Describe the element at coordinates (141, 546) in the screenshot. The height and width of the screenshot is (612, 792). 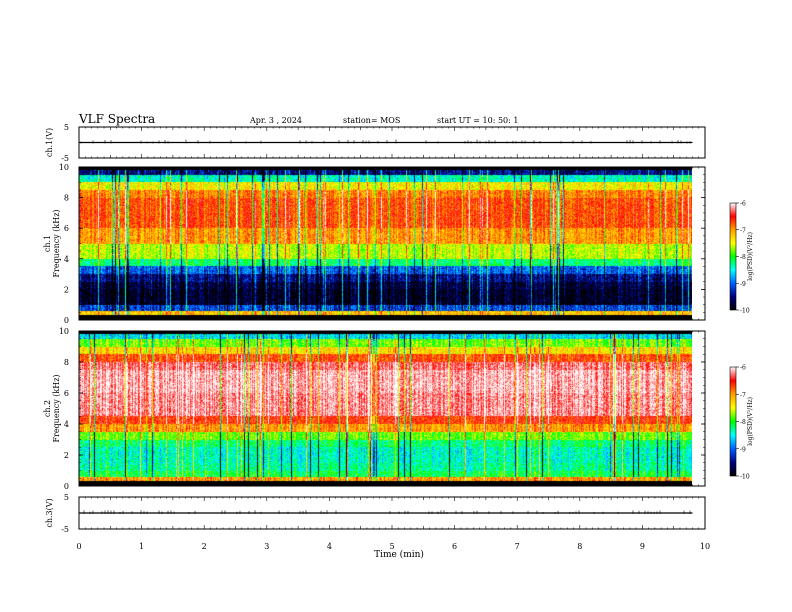
I see `x-tick-label: 1` at that location.